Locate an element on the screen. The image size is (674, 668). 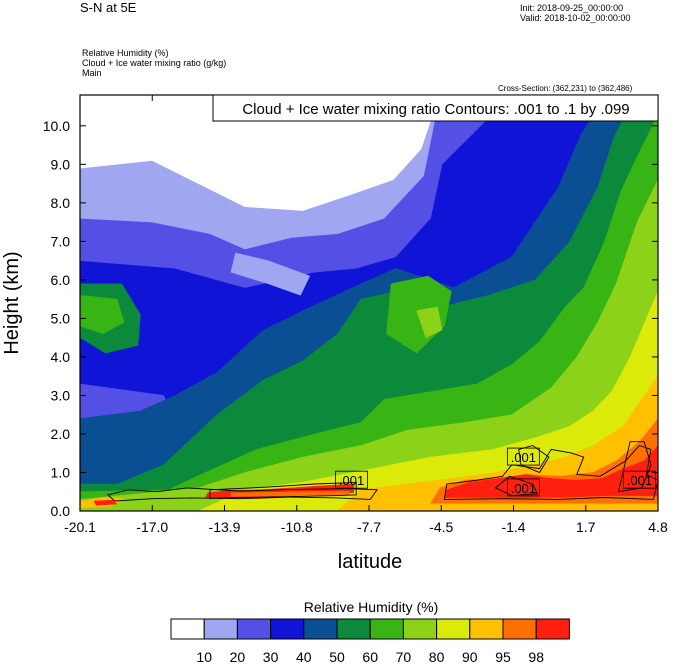
colorbar-label: 40 is located at coordinates (304, 657).